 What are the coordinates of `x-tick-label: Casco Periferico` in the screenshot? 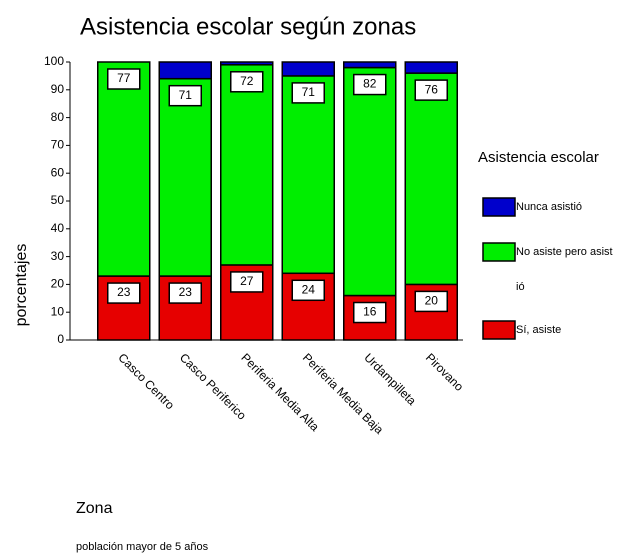 It's located at (213, 386).